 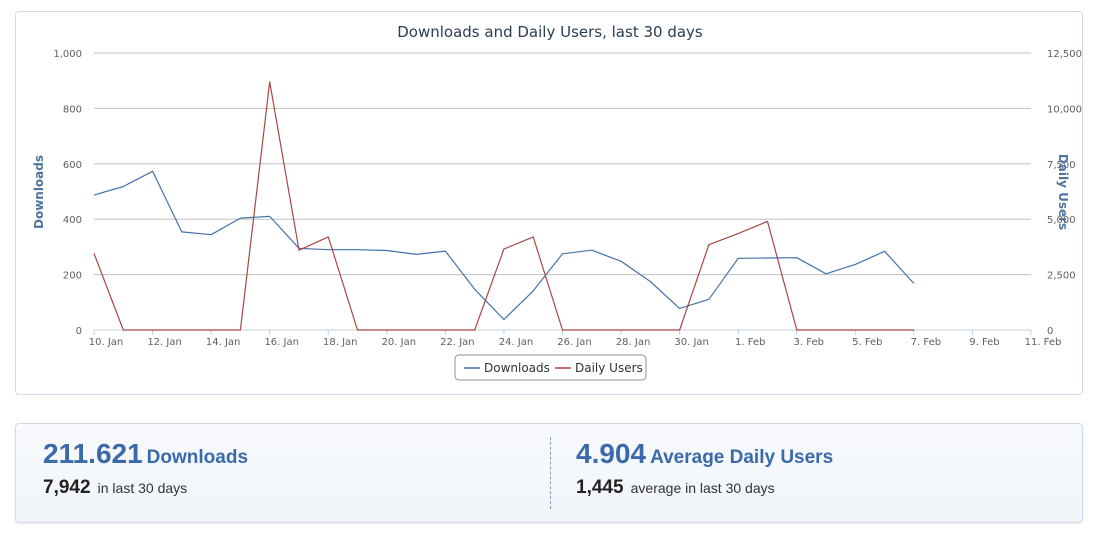 I want to click on x-tick-label: 11. Feb, so click(x=1043, y=342).